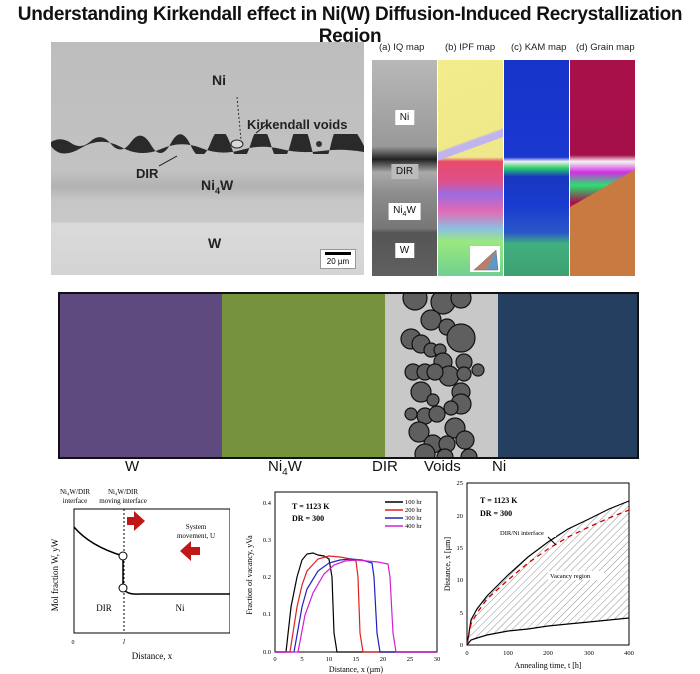 The image size is (700, 674). What do you see at coordinates (267, 540) in the screenshot?
I see `svg-text: 0.3` at bounding box center [267, 540].